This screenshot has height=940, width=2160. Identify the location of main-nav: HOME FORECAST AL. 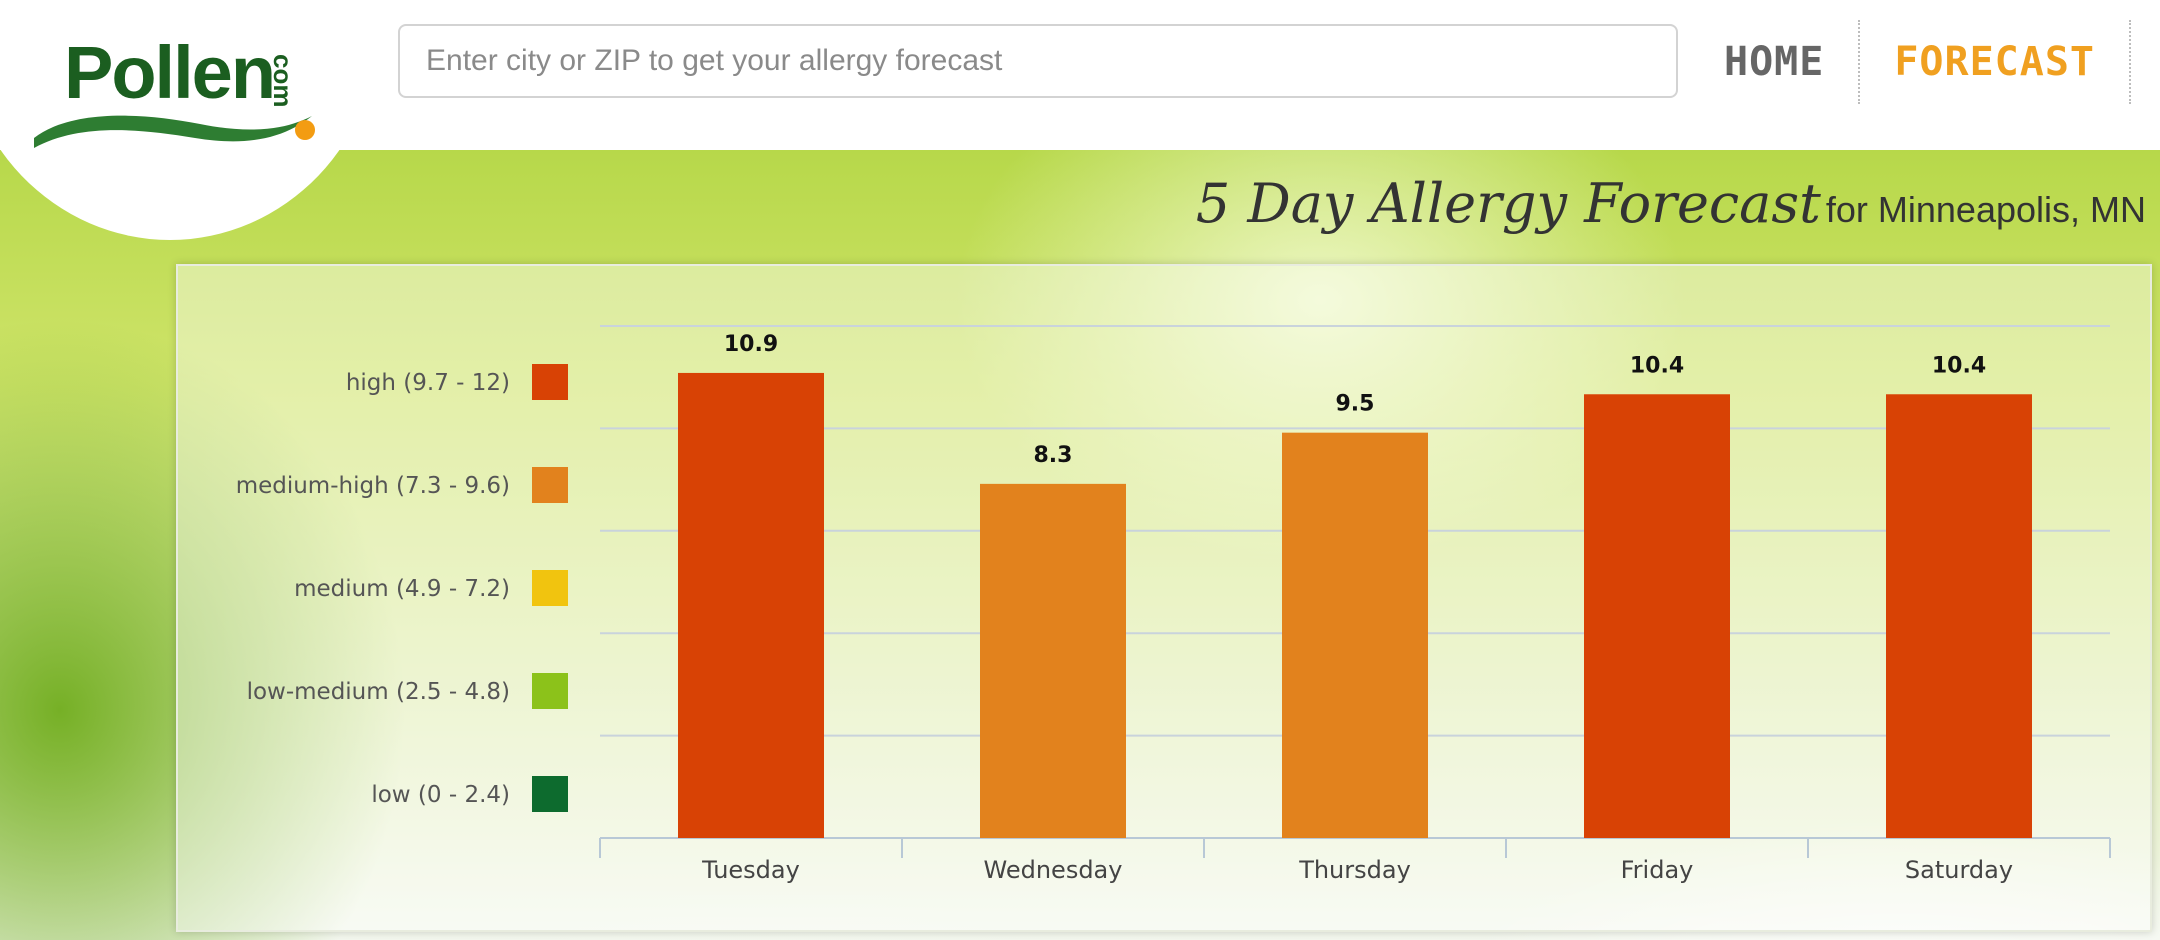
(1925, 62).